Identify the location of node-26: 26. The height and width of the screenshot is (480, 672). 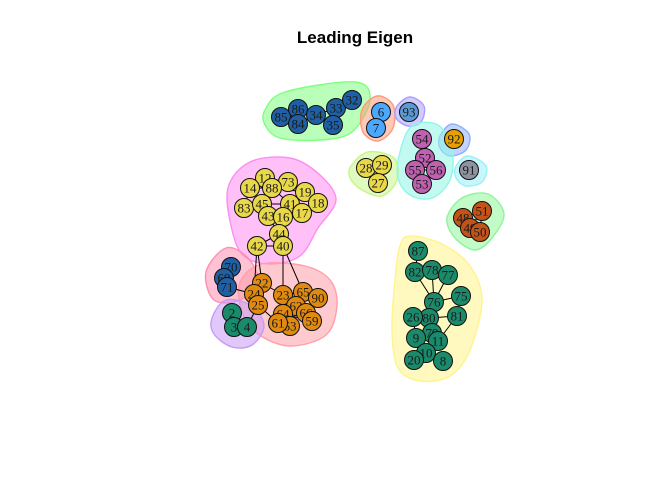
(413, 317).